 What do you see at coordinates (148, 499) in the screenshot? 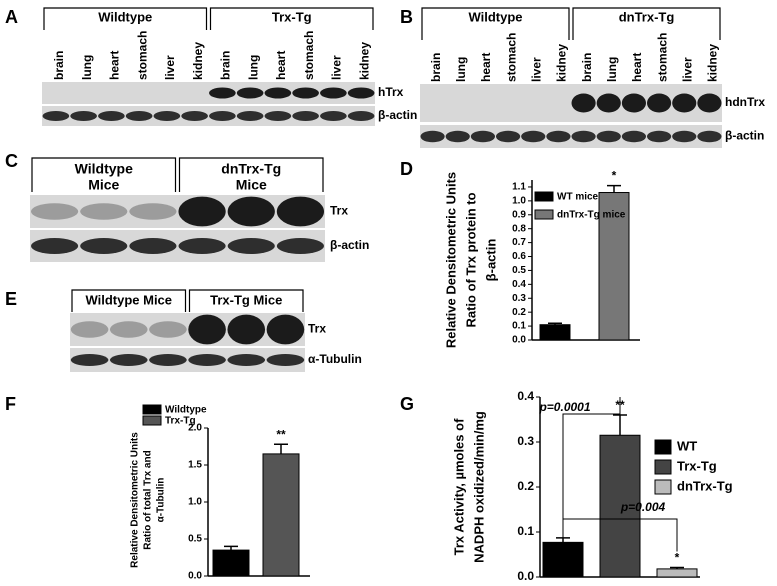
I see `y-axis-label: Ratio of total Trx and` at bounding box center [148, 499].